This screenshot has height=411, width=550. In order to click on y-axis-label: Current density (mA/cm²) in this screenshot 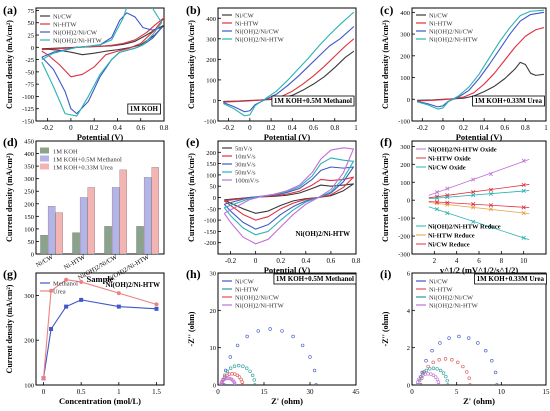, I will do `click(9, 197)`.